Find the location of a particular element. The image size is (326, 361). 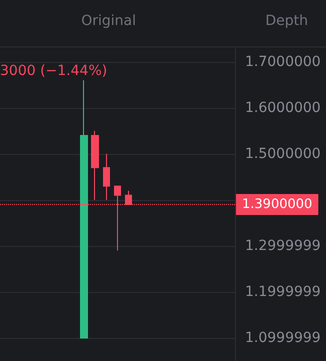

ref-line-label: 1.3900000 is located at coordinates (277, 204).